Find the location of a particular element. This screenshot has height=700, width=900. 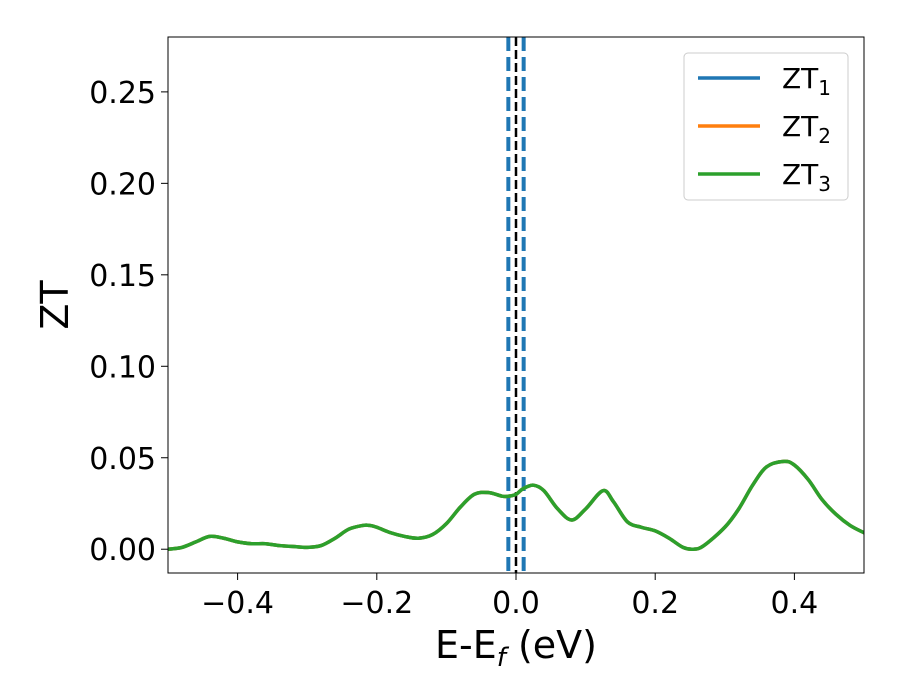

legend-label-3: ZT3 is located at coordinates (806, 177).